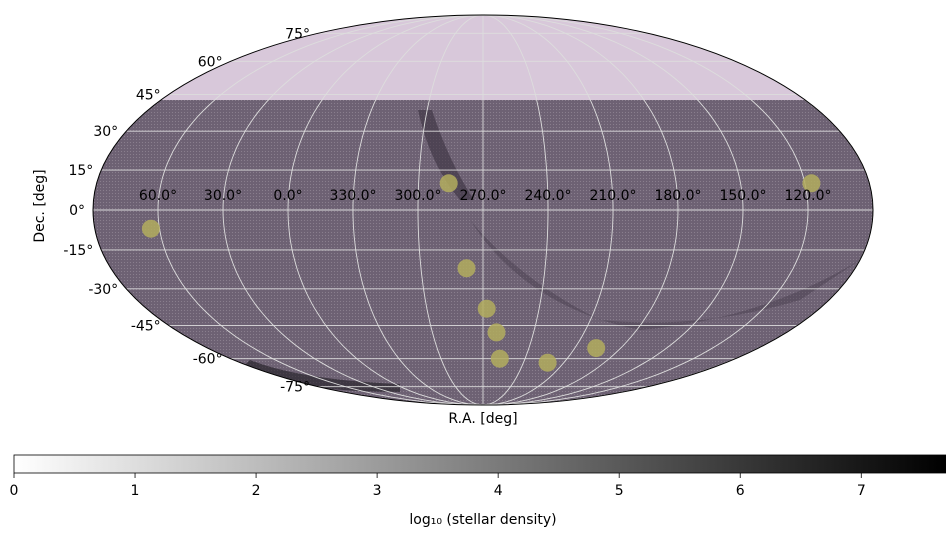 The width and height of the screenshot is (946, 533). What do you see at coordinates (612, 196) in the screenshot?
I see `ra-tick-label: 210.0°` at bounding box center [612, 196].